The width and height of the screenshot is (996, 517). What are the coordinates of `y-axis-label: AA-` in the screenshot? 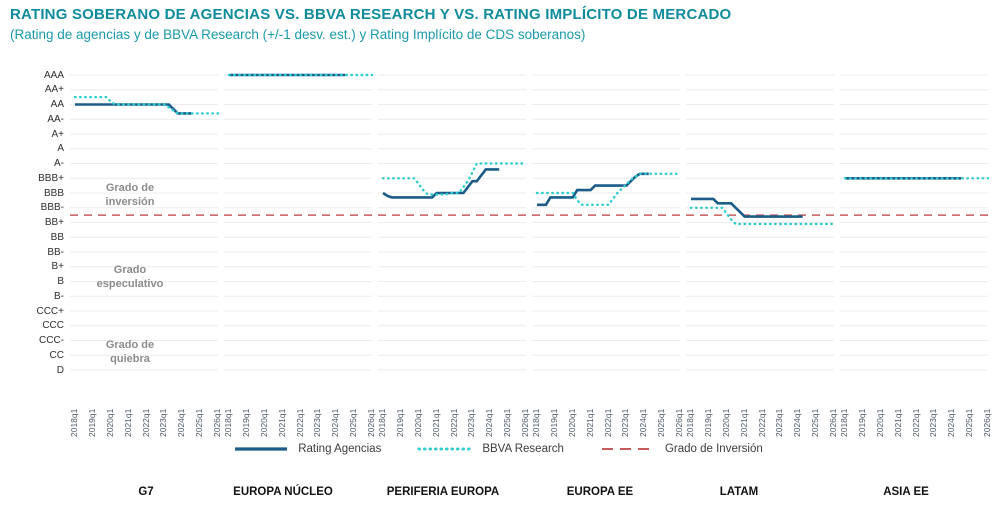 It's located at (55, 119).